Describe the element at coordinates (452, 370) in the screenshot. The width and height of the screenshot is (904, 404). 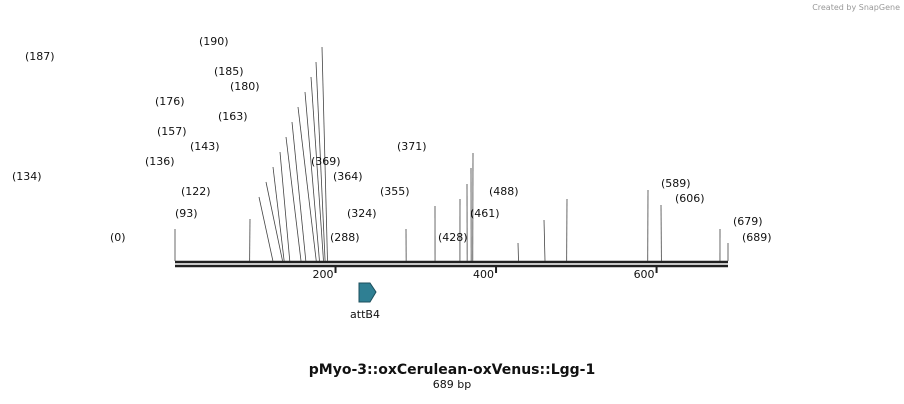
I see `title: pMyo-3::oxCerulean-oxVenus::Lgg-1` at that location.